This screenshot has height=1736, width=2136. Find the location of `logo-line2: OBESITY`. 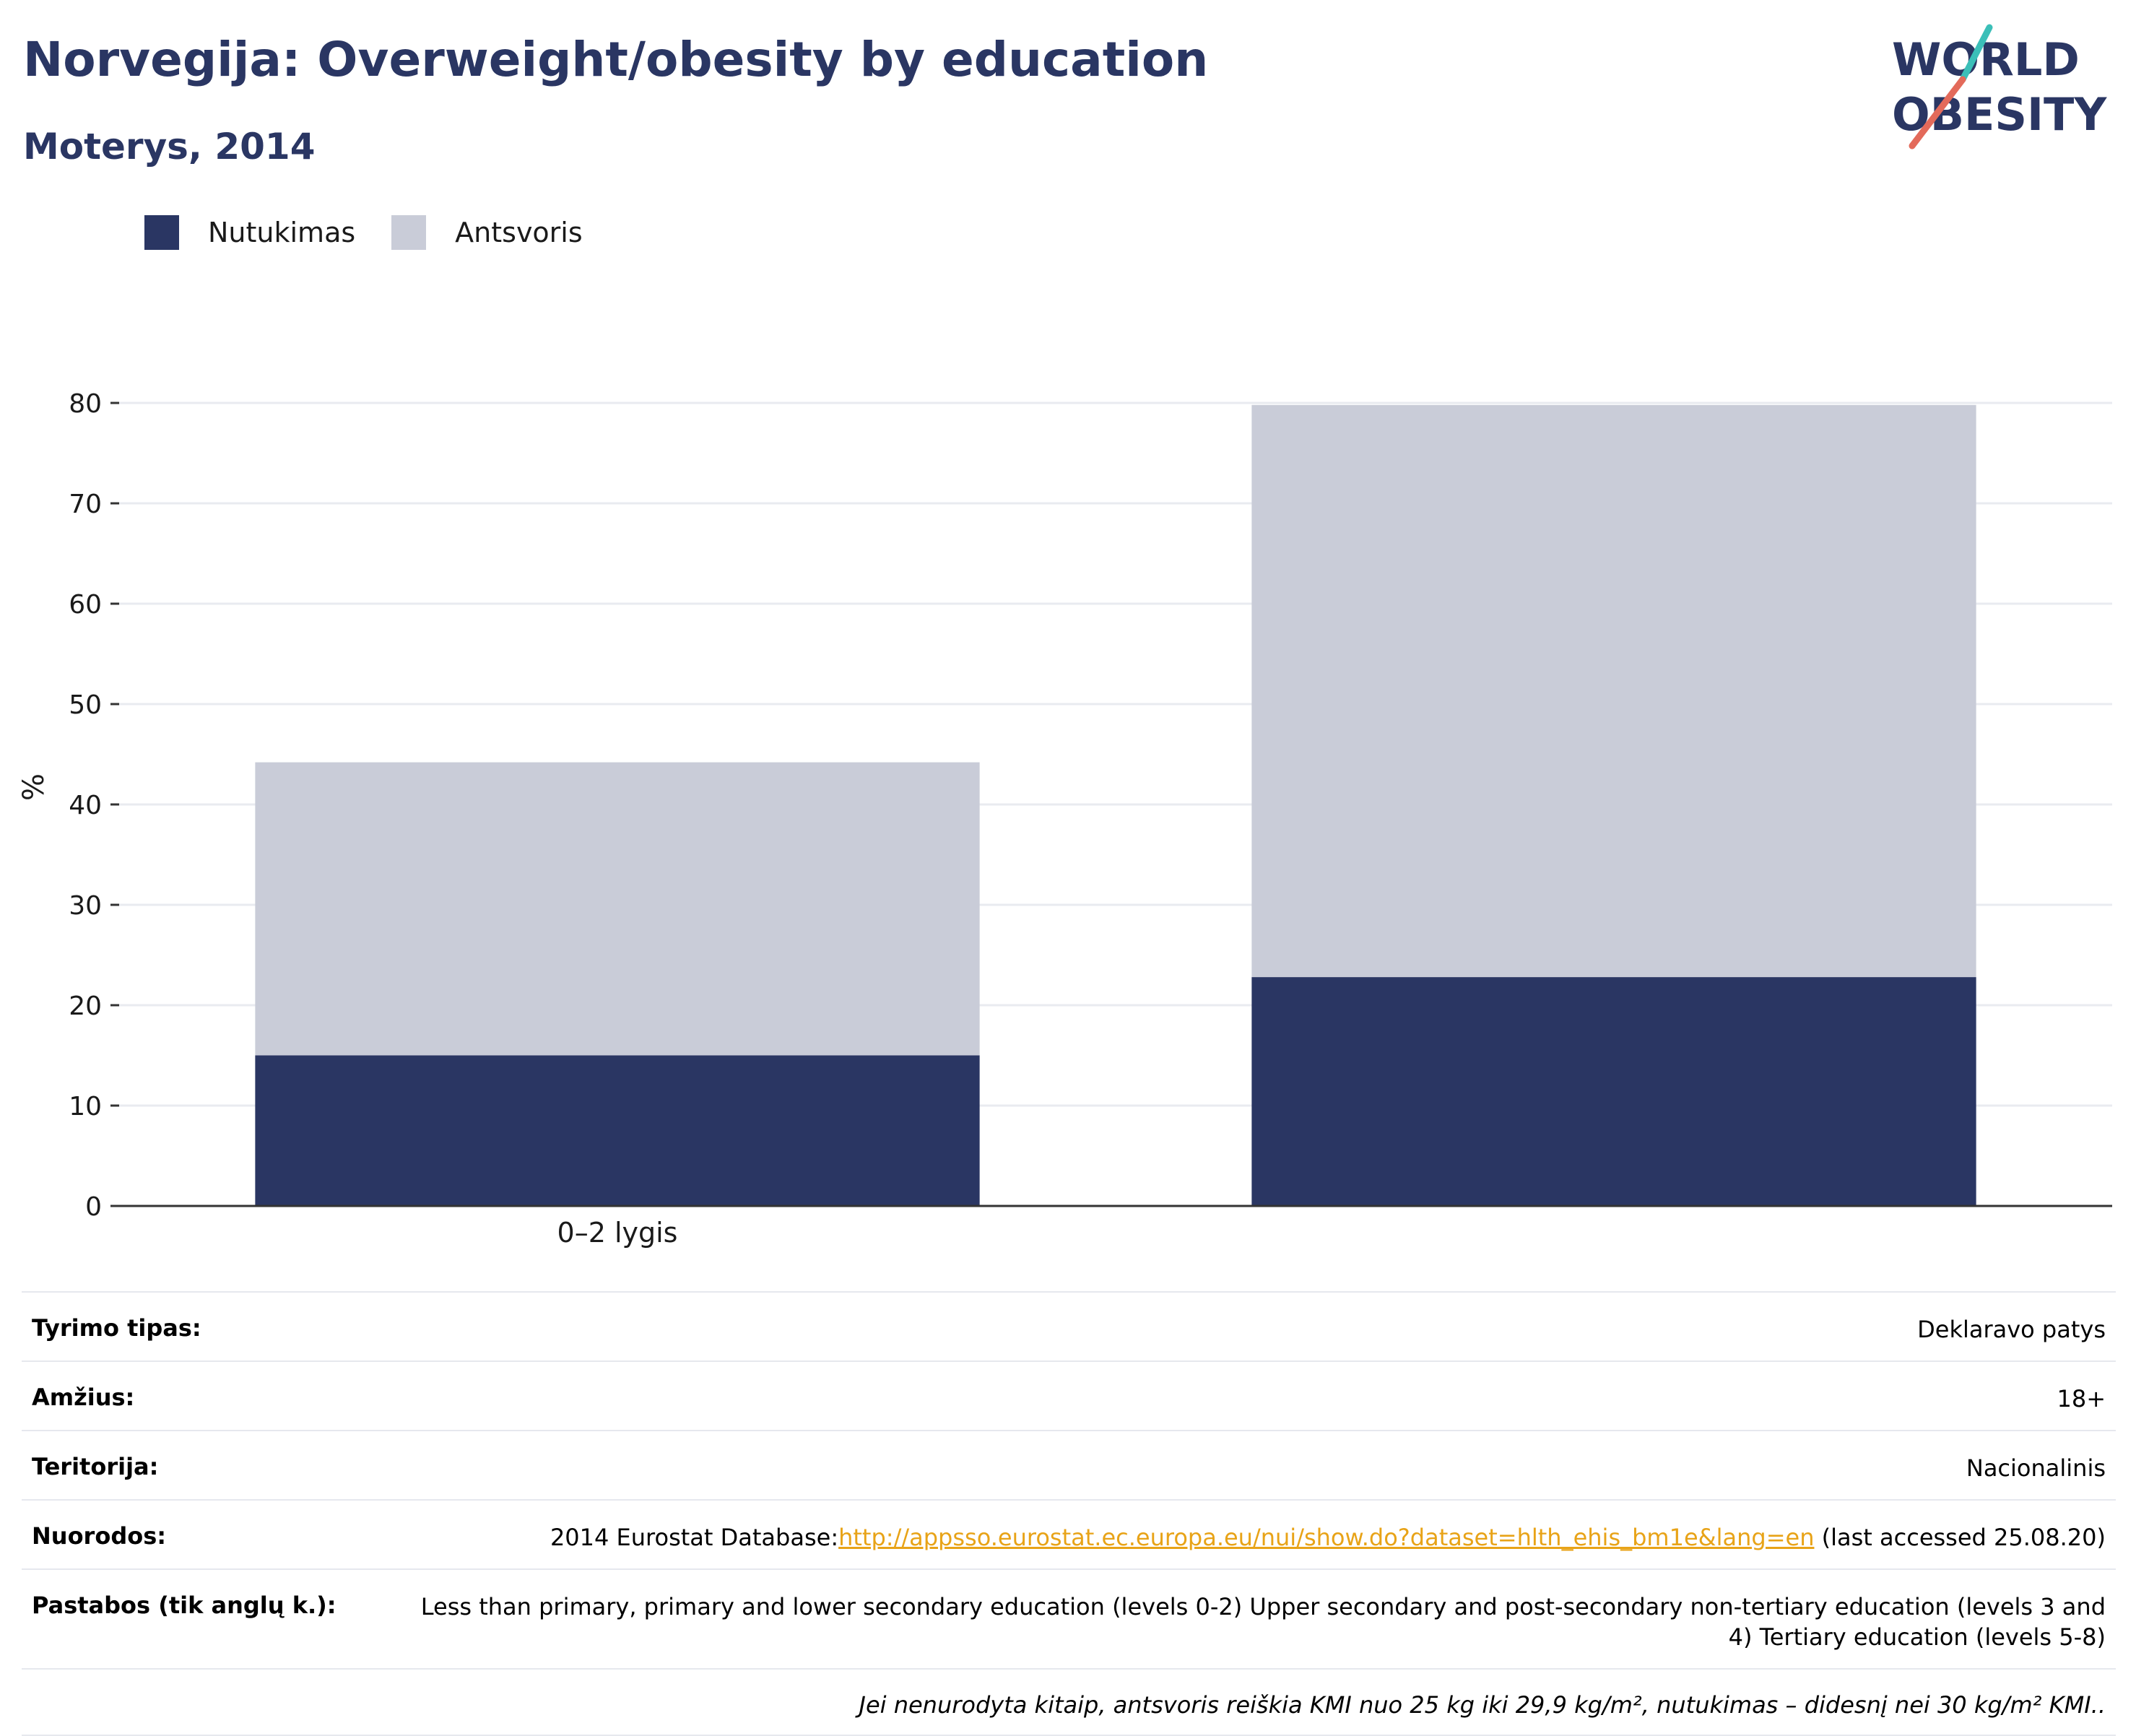

logo-line2: OBESITY is located at coordinates (2000, 114).